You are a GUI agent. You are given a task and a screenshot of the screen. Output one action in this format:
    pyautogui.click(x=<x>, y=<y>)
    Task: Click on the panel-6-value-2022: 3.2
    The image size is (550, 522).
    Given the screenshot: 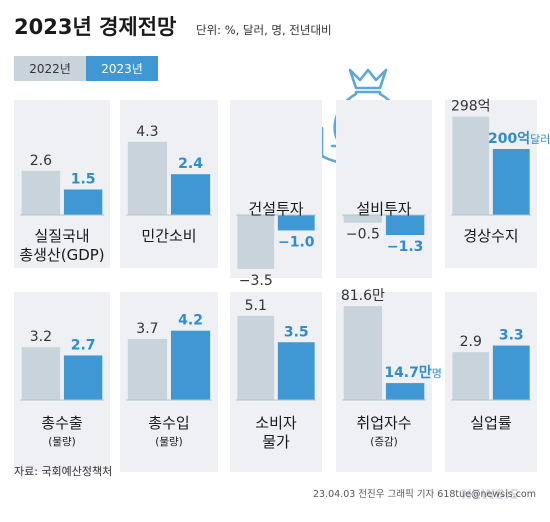 What is the action you would take?
    pyautogui.click(x=41, y=337)
    